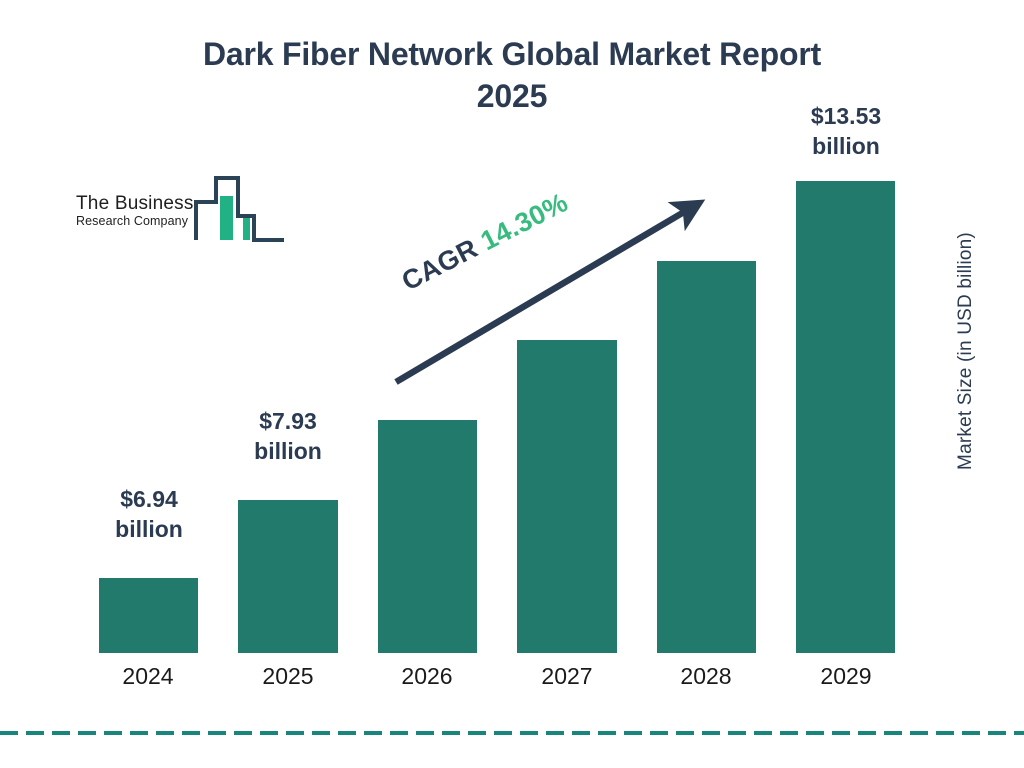 The image size is (1024, 768). I want to click on bar-value-2029: $13.53 billion, so click(846, 132).